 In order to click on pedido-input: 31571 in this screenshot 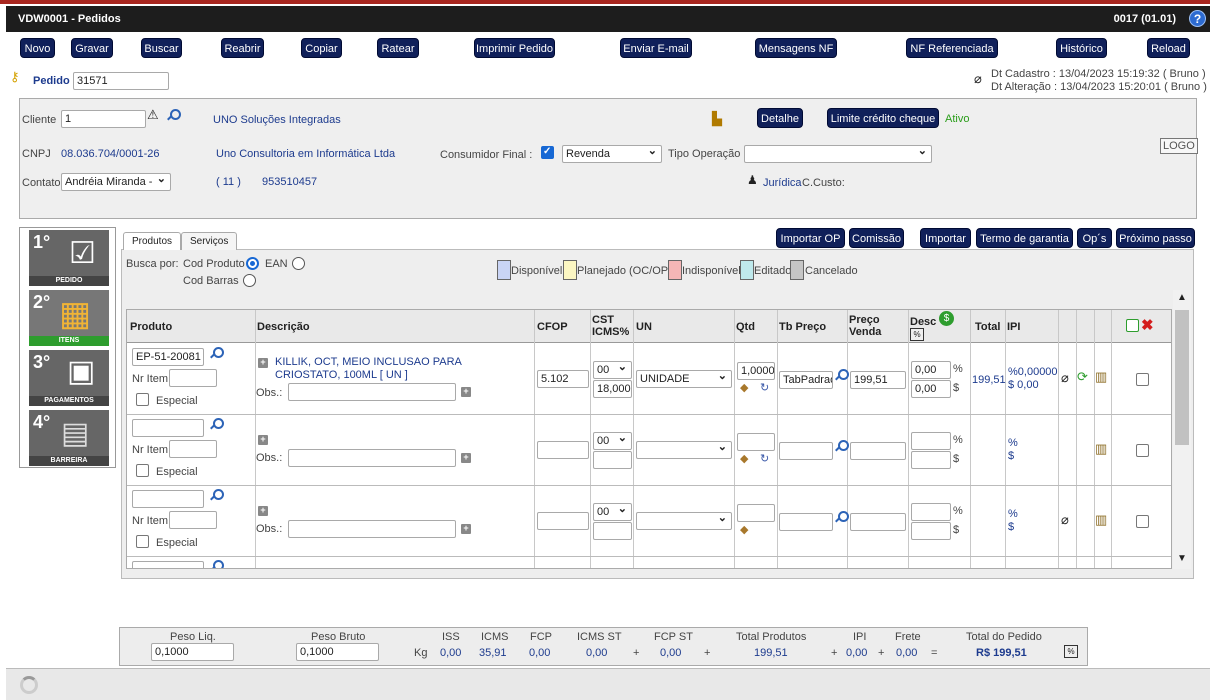, I will do `click(121, 81)`.